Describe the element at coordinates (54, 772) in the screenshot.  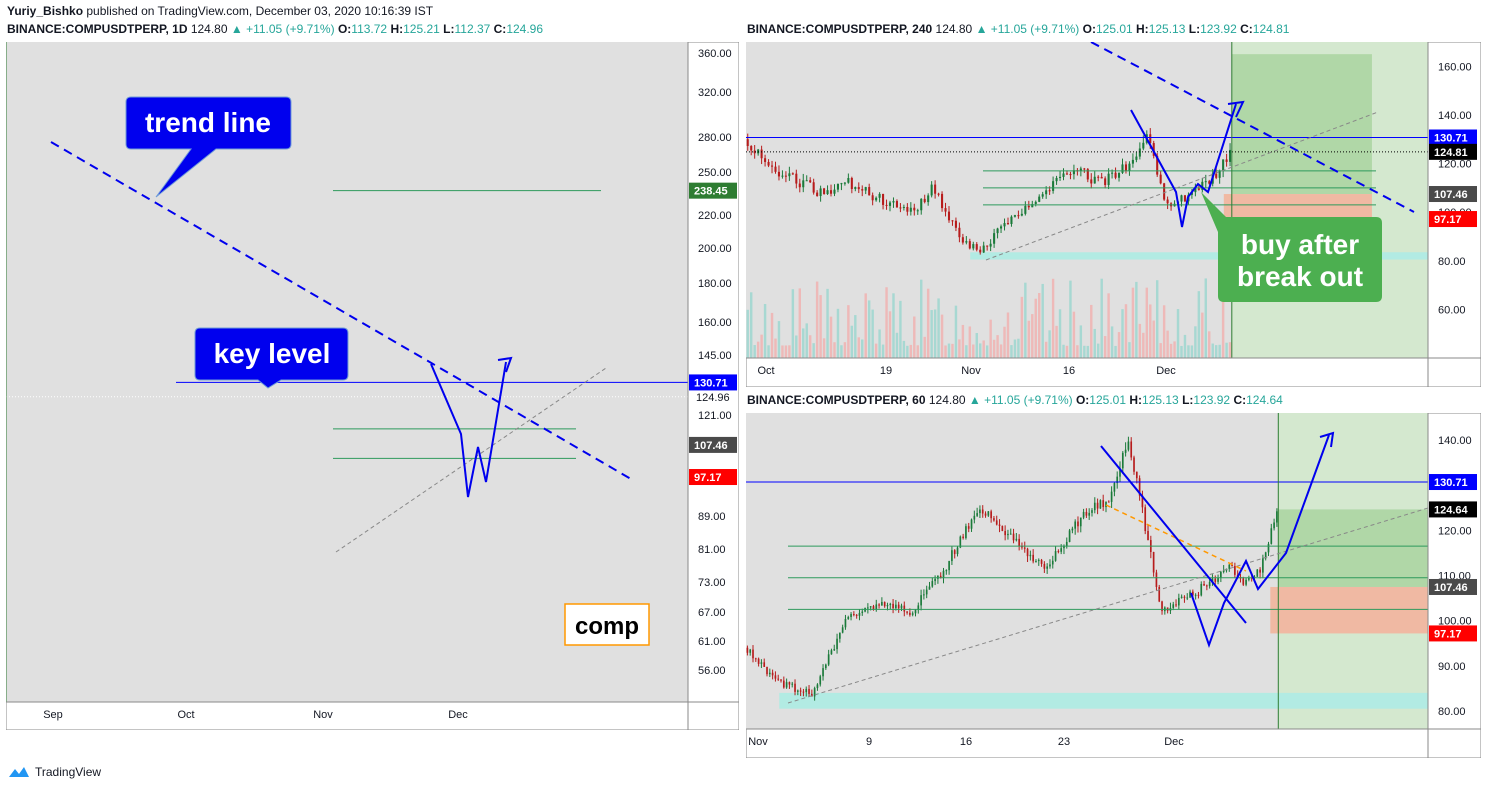
I see `tradingview-logo: TradingView` at that location.